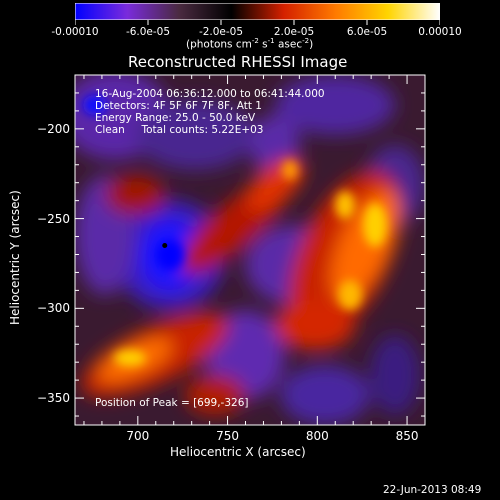  Describe the element at coordinates (238, 62) in the screenshot. I see `chart-title: Reconstructed RHESSI Image` at that location.